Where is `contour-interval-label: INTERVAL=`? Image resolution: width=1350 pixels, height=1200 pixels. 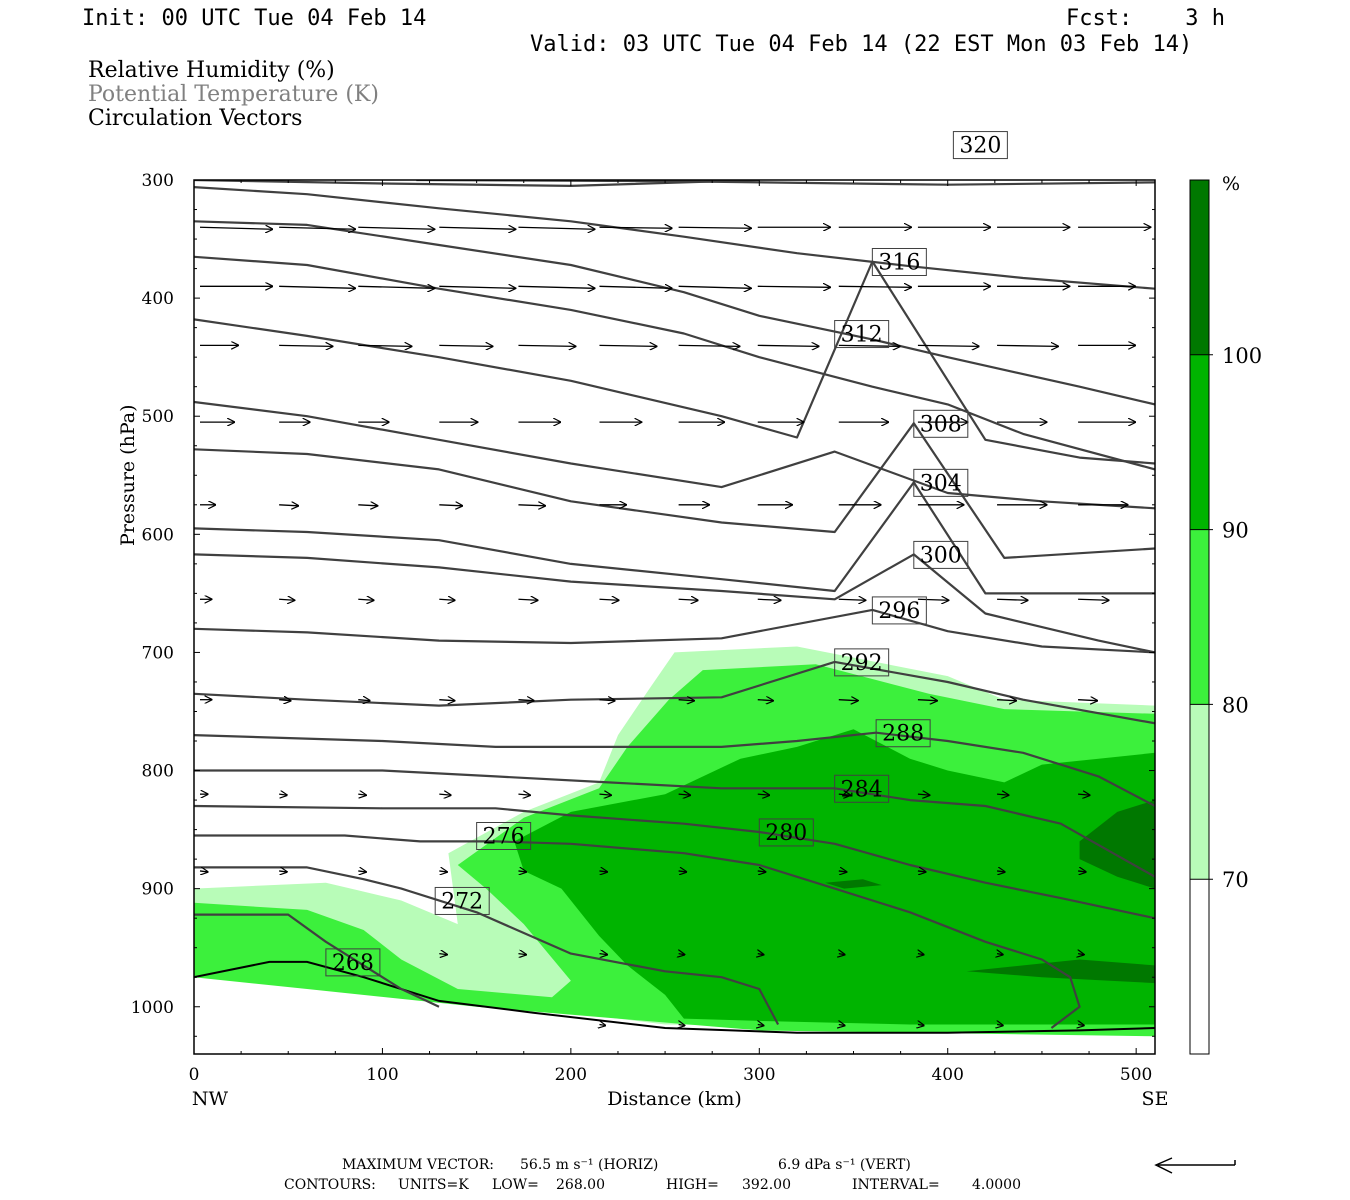 contour-interval-label: INTERVAL= is located at coordinates (896, 1185).